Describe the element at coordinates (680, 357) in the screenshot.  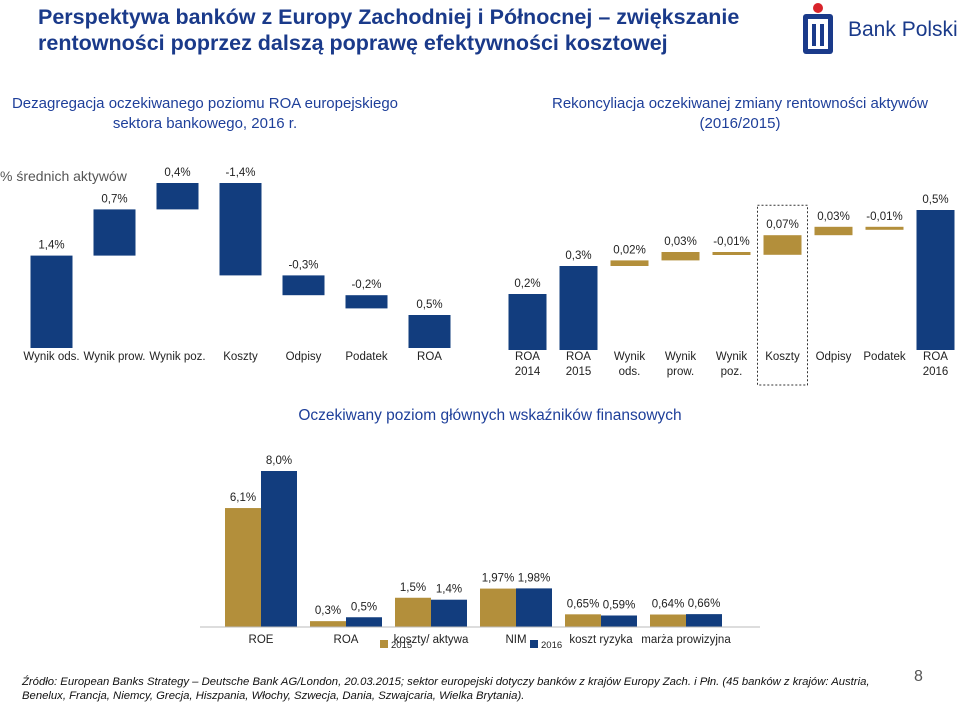
I see `category-label-4-line-1: Wynik` at that location.